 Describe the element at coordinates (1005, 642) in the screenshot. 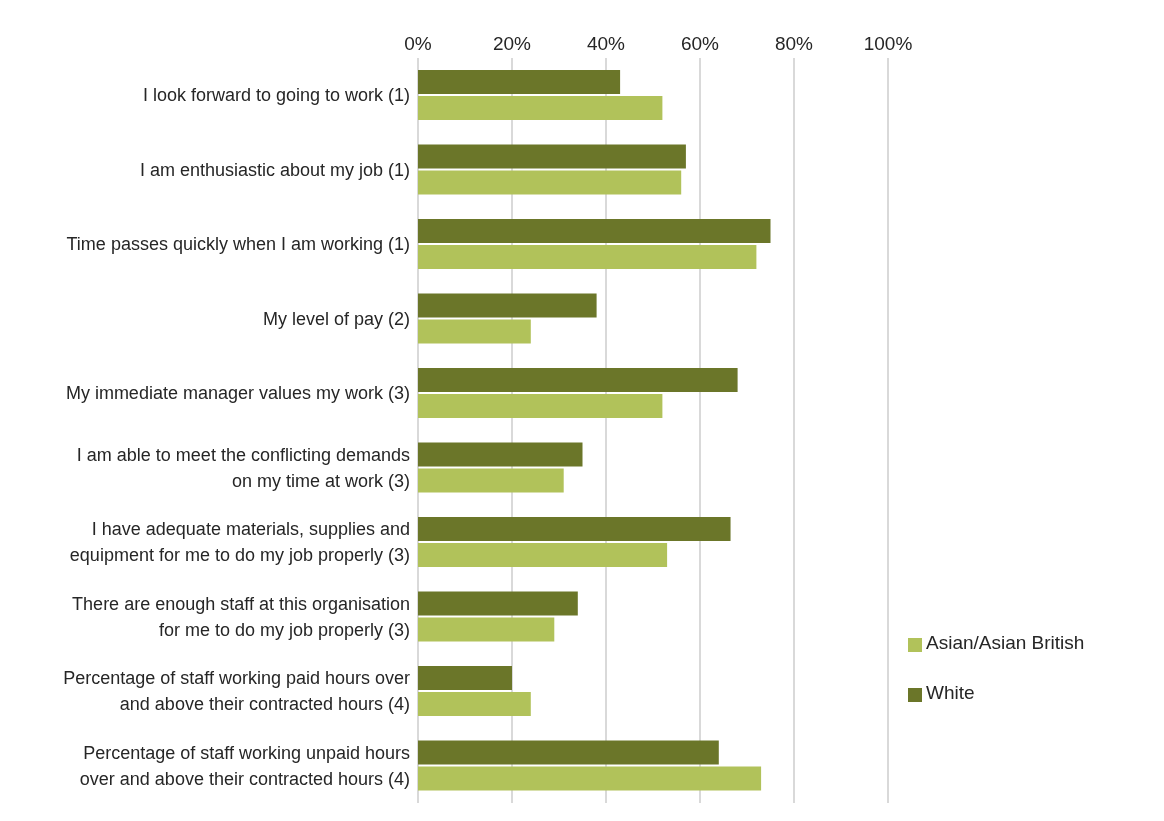

I see `legend-label: Asian/Asian British` at that location.